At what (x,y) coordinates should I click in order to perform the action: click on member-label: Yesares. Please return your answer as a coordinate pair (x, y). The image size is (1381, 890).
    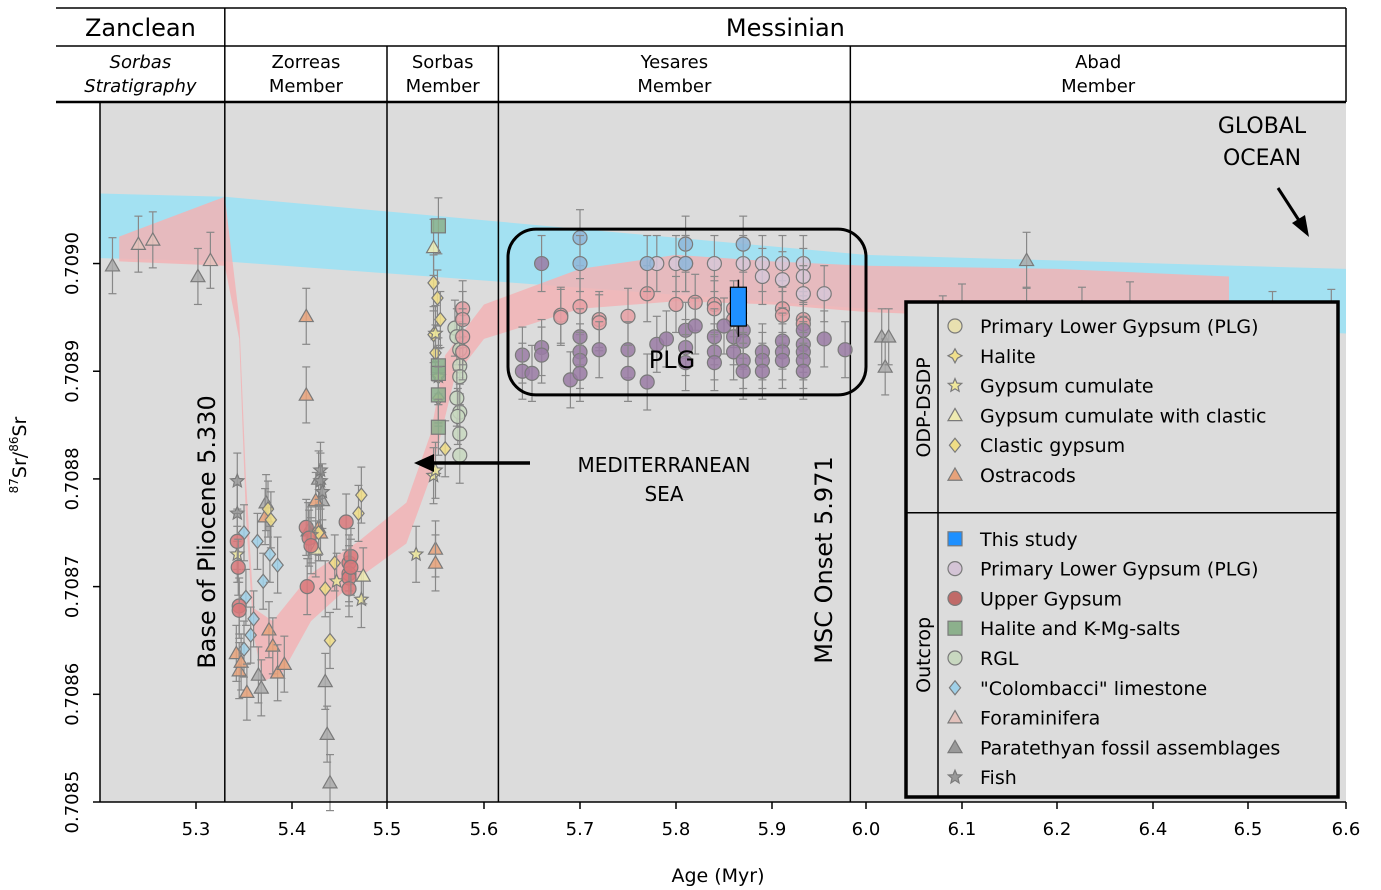
    Looking at the image, I should click on (674, 62).